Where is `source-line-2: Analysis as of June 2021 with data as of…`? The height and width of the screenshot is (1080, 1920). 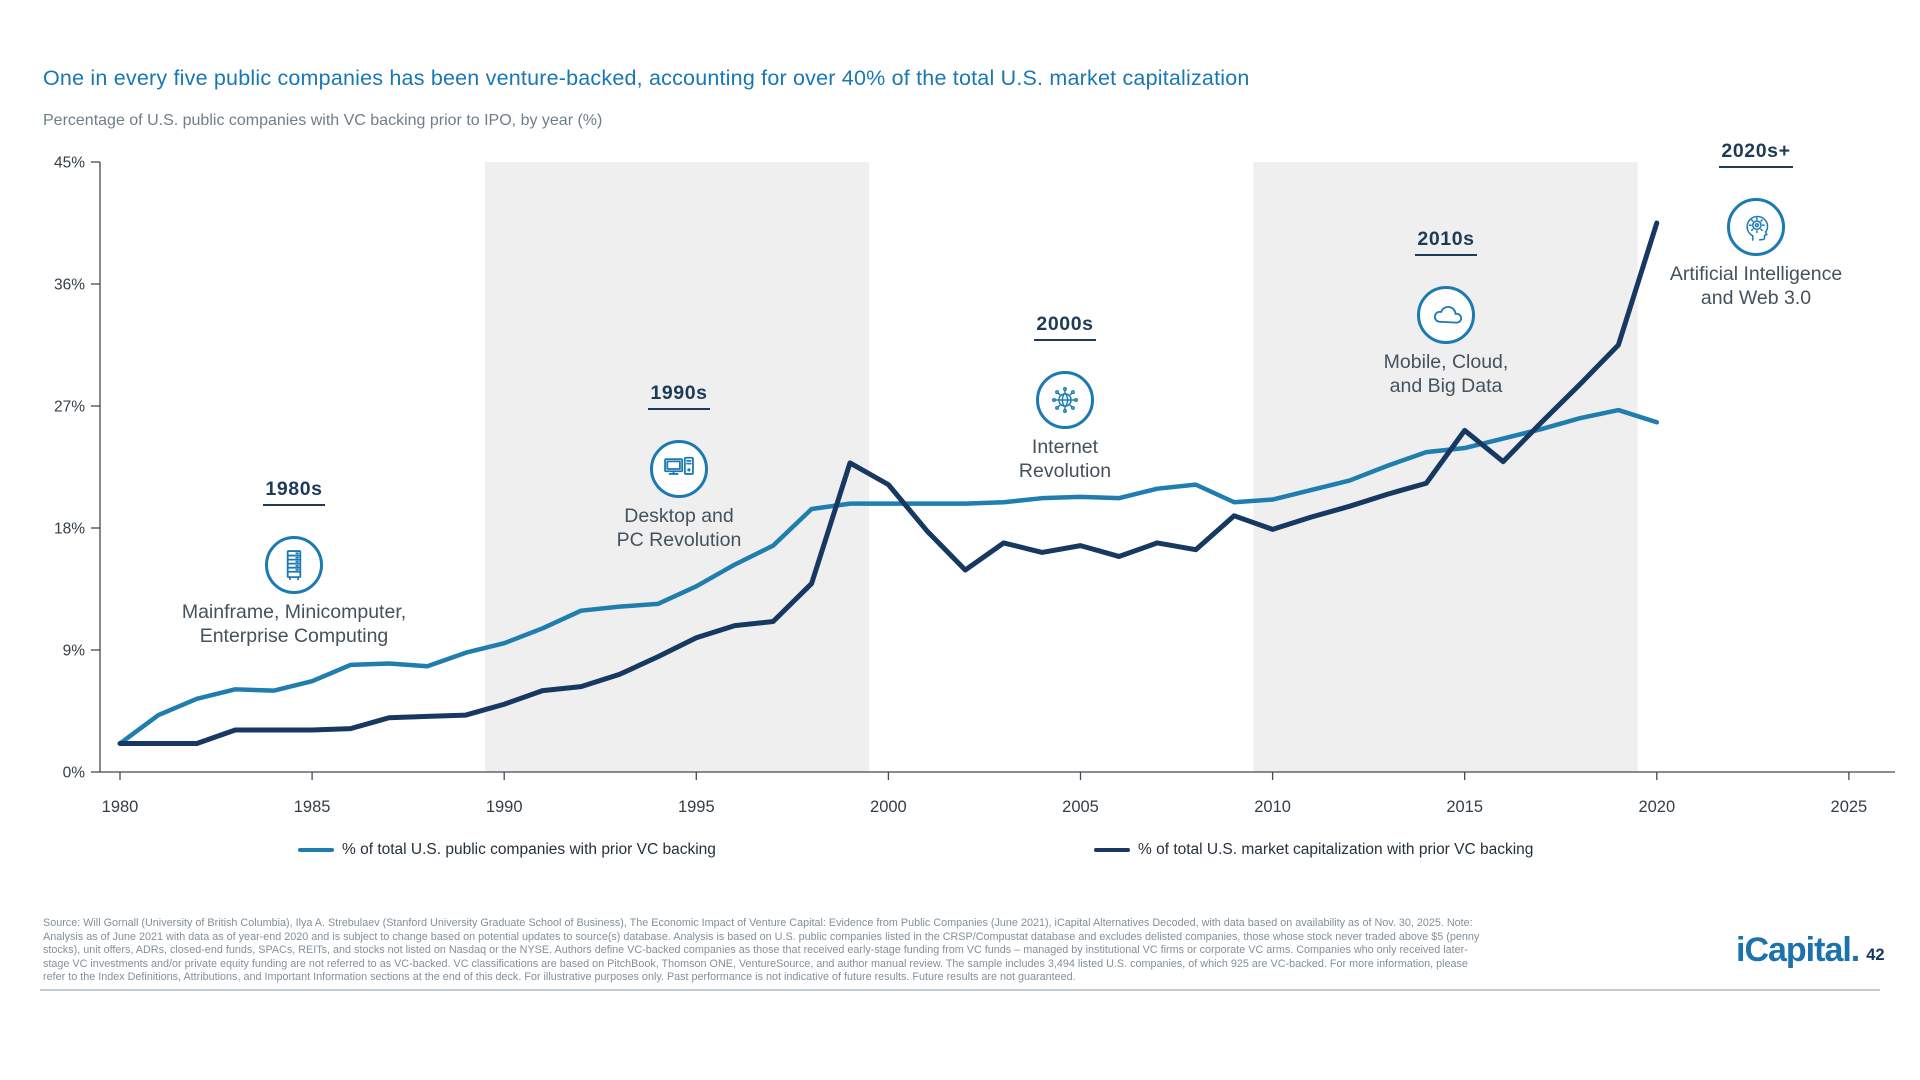 source-line-2: Analysis as of June 2021 with data as of… is located at coordinates (761, 936).